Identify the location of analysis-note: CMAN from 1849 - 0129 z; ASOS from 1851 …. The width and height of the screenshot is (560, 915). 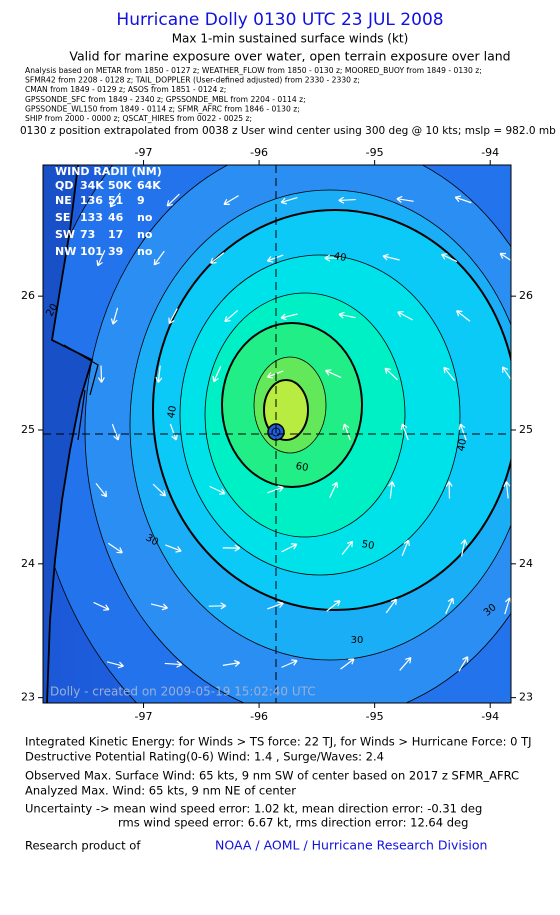
(125, 89).